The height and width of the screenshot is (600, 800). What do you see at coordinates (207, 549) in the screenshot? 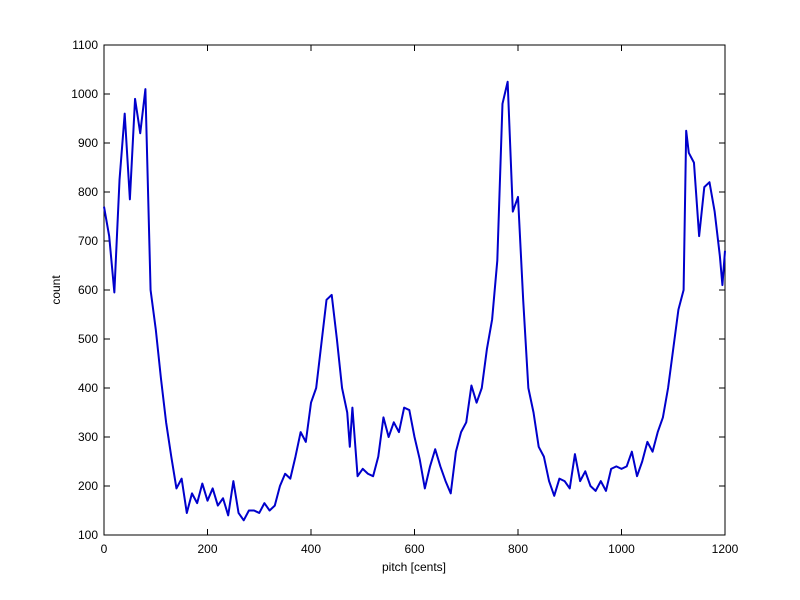
I see `x-tick-label: 200` at bounding box center [207, 549].